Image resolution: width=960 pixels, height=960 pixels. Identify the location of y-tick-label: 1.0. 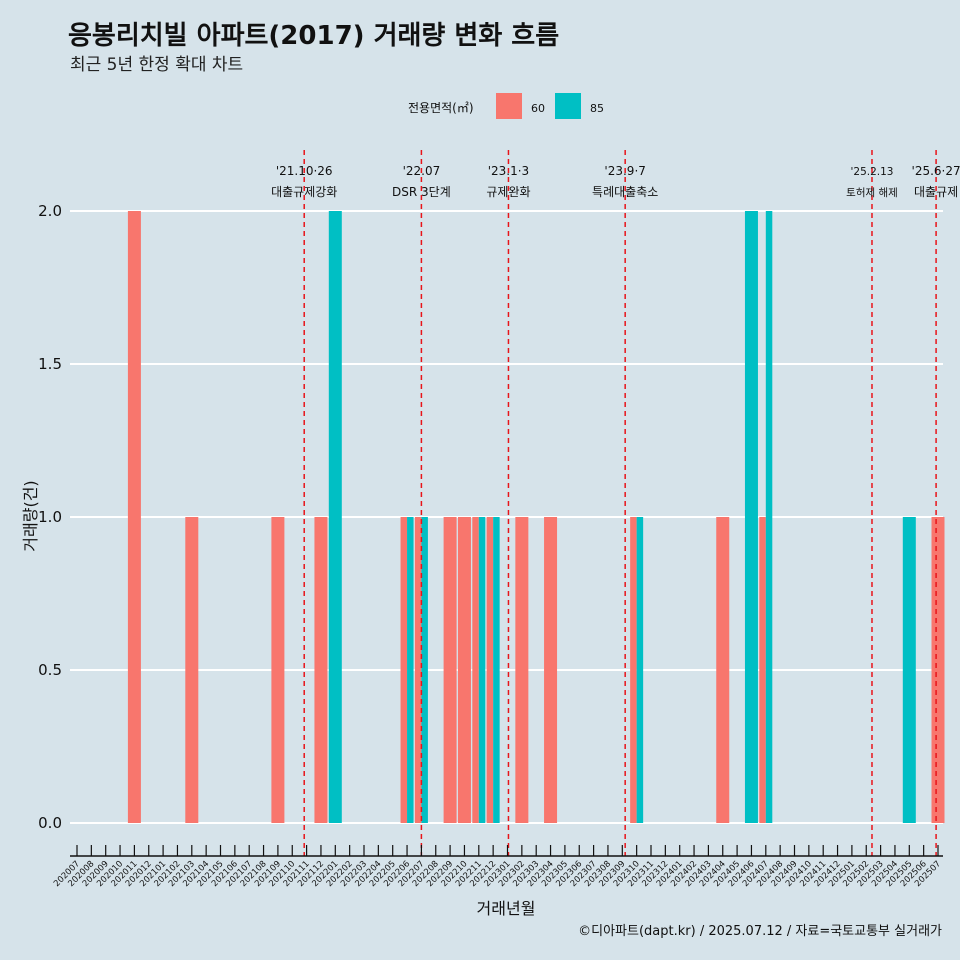
(50, 517).